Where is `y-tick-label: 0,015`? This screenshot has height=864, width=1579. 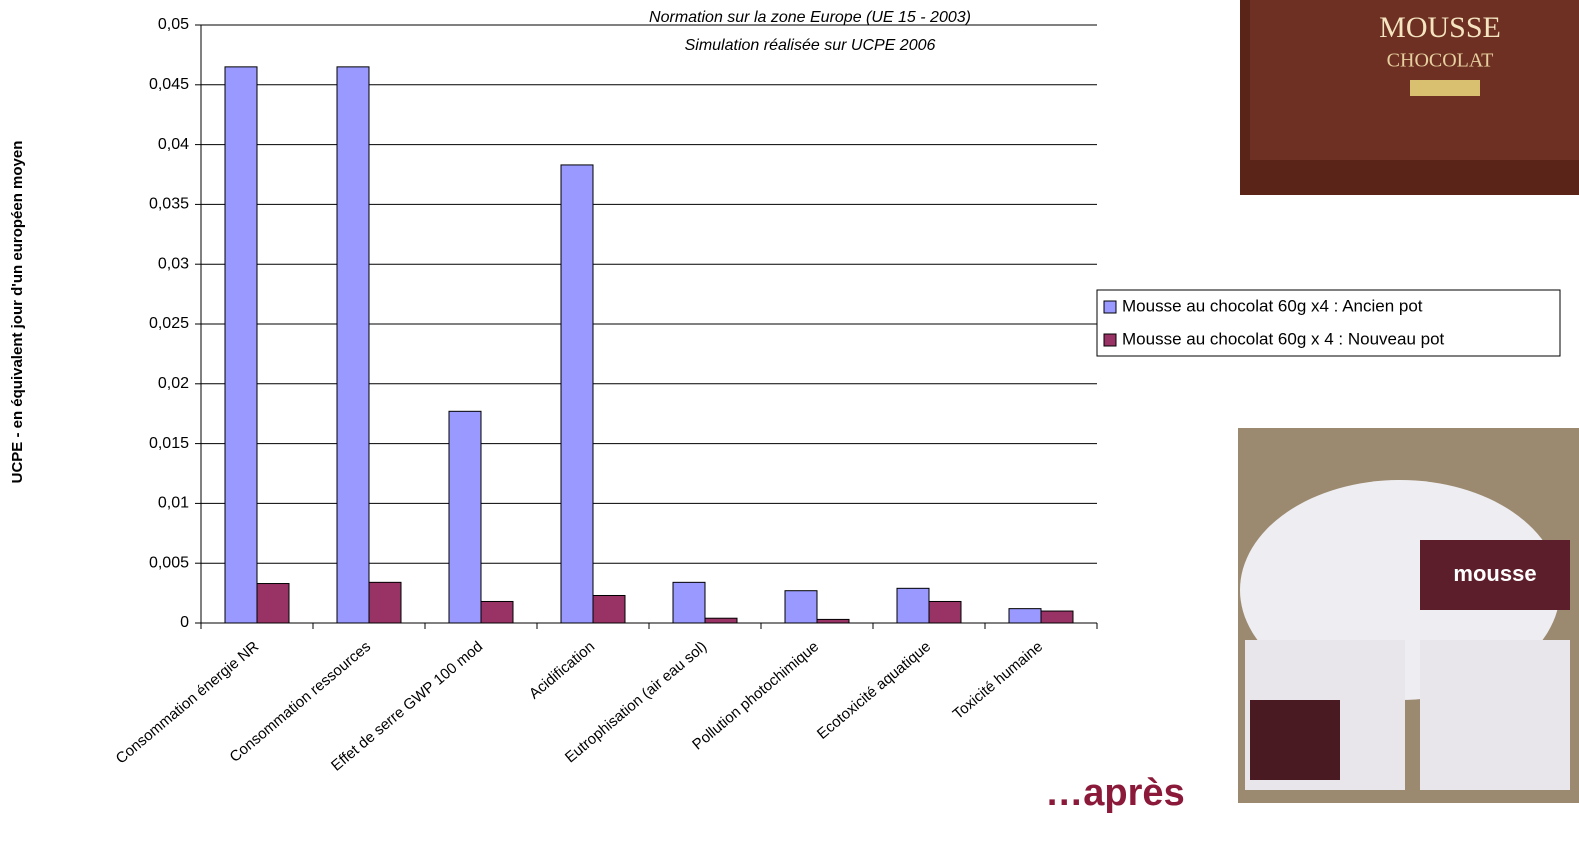
y-tick-label: 0,015 is located at coordinates (169, 443).